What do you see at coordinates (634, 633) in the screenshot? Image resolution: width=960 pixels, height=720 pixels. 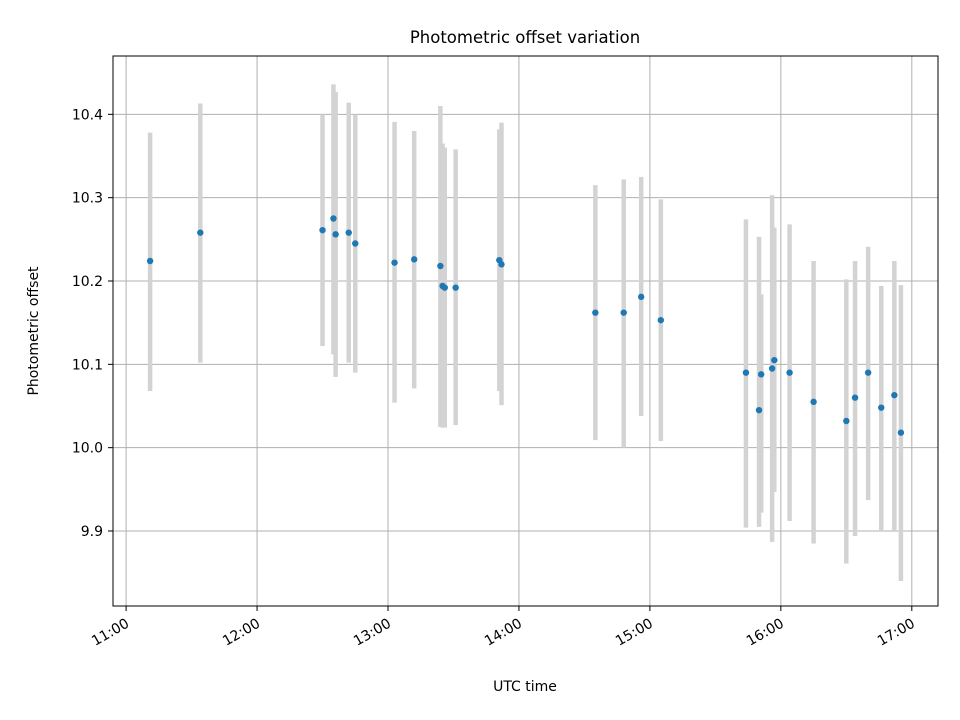 I see `x-tick-label: 15:00` at bounding box center [634, 633].